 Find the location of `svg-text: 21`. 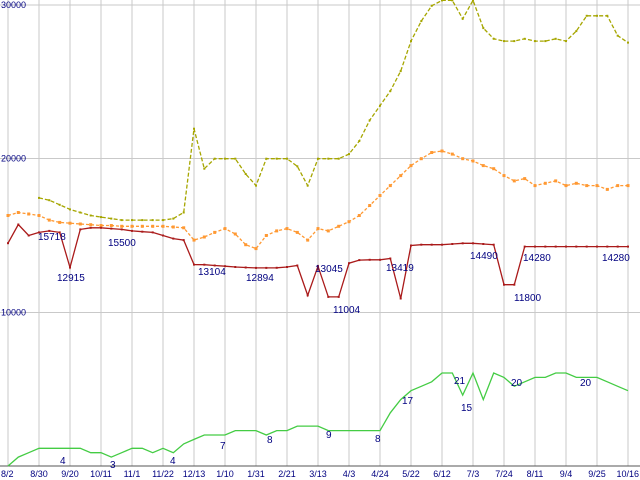

svg-text: 21 is located at coordinates (460, 381).